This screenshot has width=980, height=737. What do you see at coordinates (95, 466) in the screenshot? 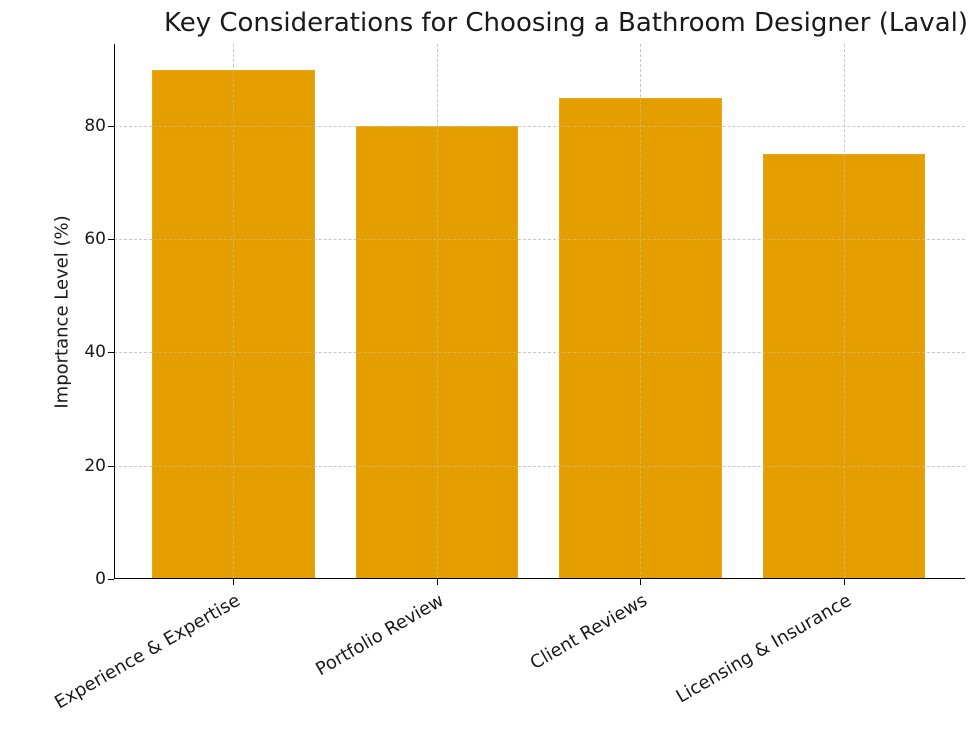
I see `y-tick-label-20: 20` at bounding box center [95, 466].